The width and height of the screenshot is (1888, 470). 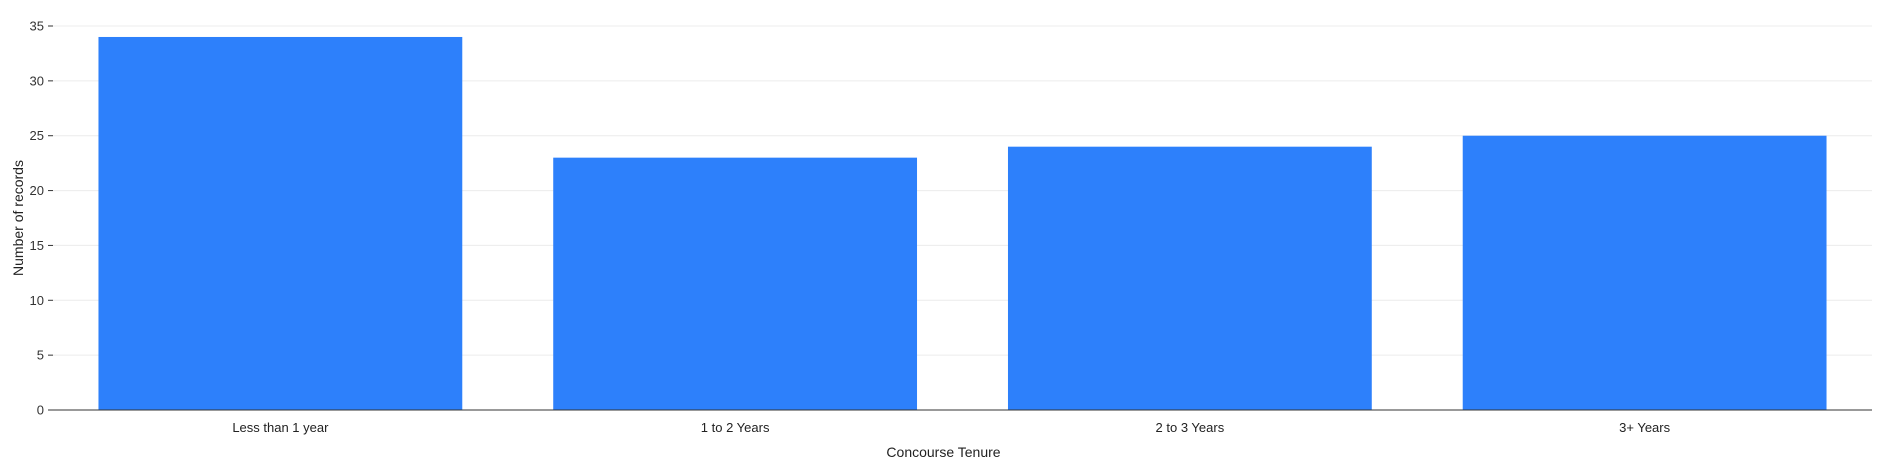 I want to click on y-axis-ticks: 0 5 10 15 20 25 30 35, so click(x=41, y=218).